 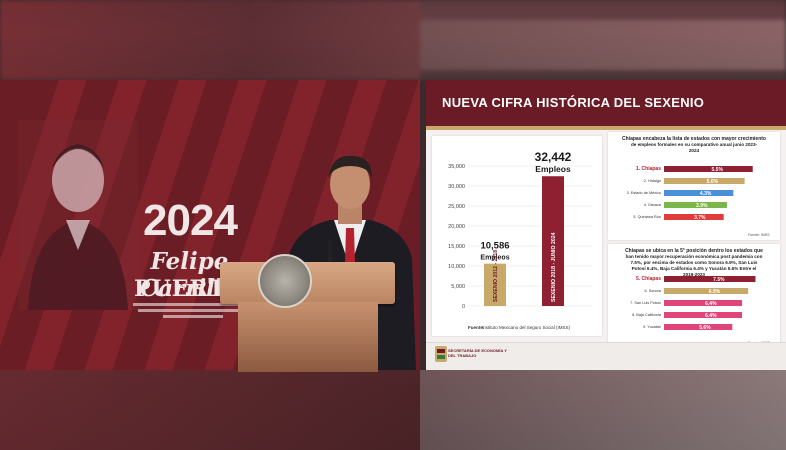 I want to click on main-chart-ytick: 15,000, so click(x=456, y=247).